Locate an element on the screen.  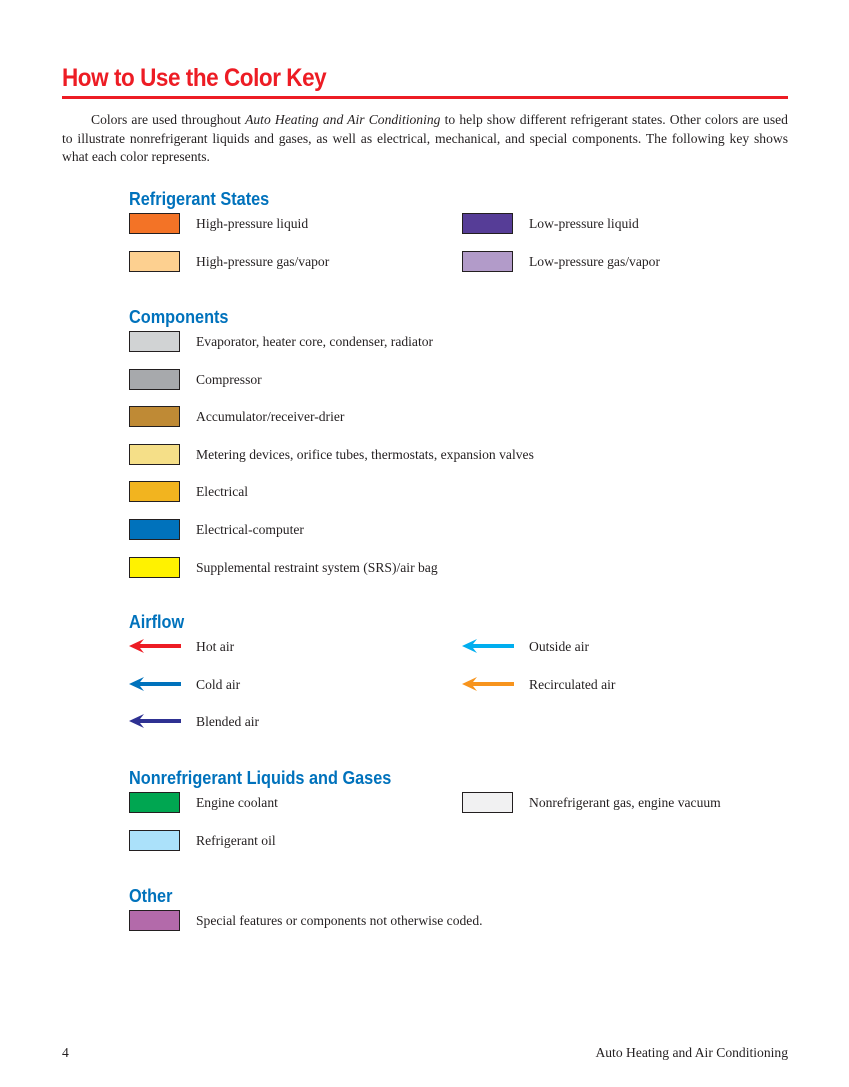
nonrefrigerant-heading: Nonrefrigerant Liquids and Gases is located at coordinates (260, 777).